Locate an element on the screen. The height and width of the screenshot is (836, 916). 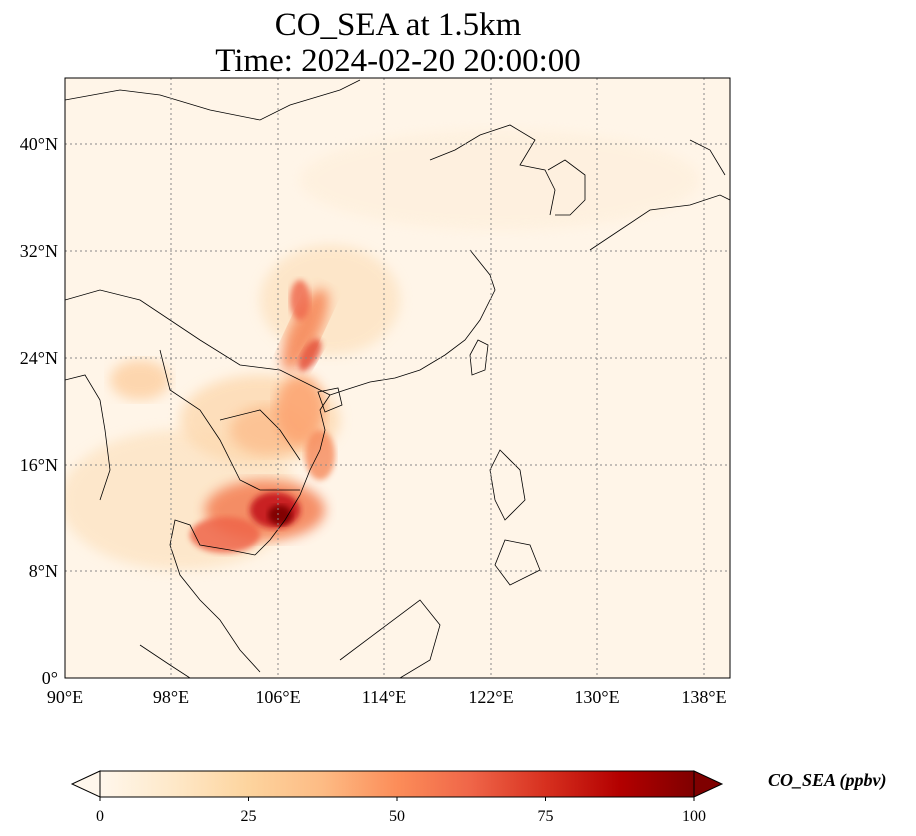
colorbar-extend-max is located at coordinates (708, 784).